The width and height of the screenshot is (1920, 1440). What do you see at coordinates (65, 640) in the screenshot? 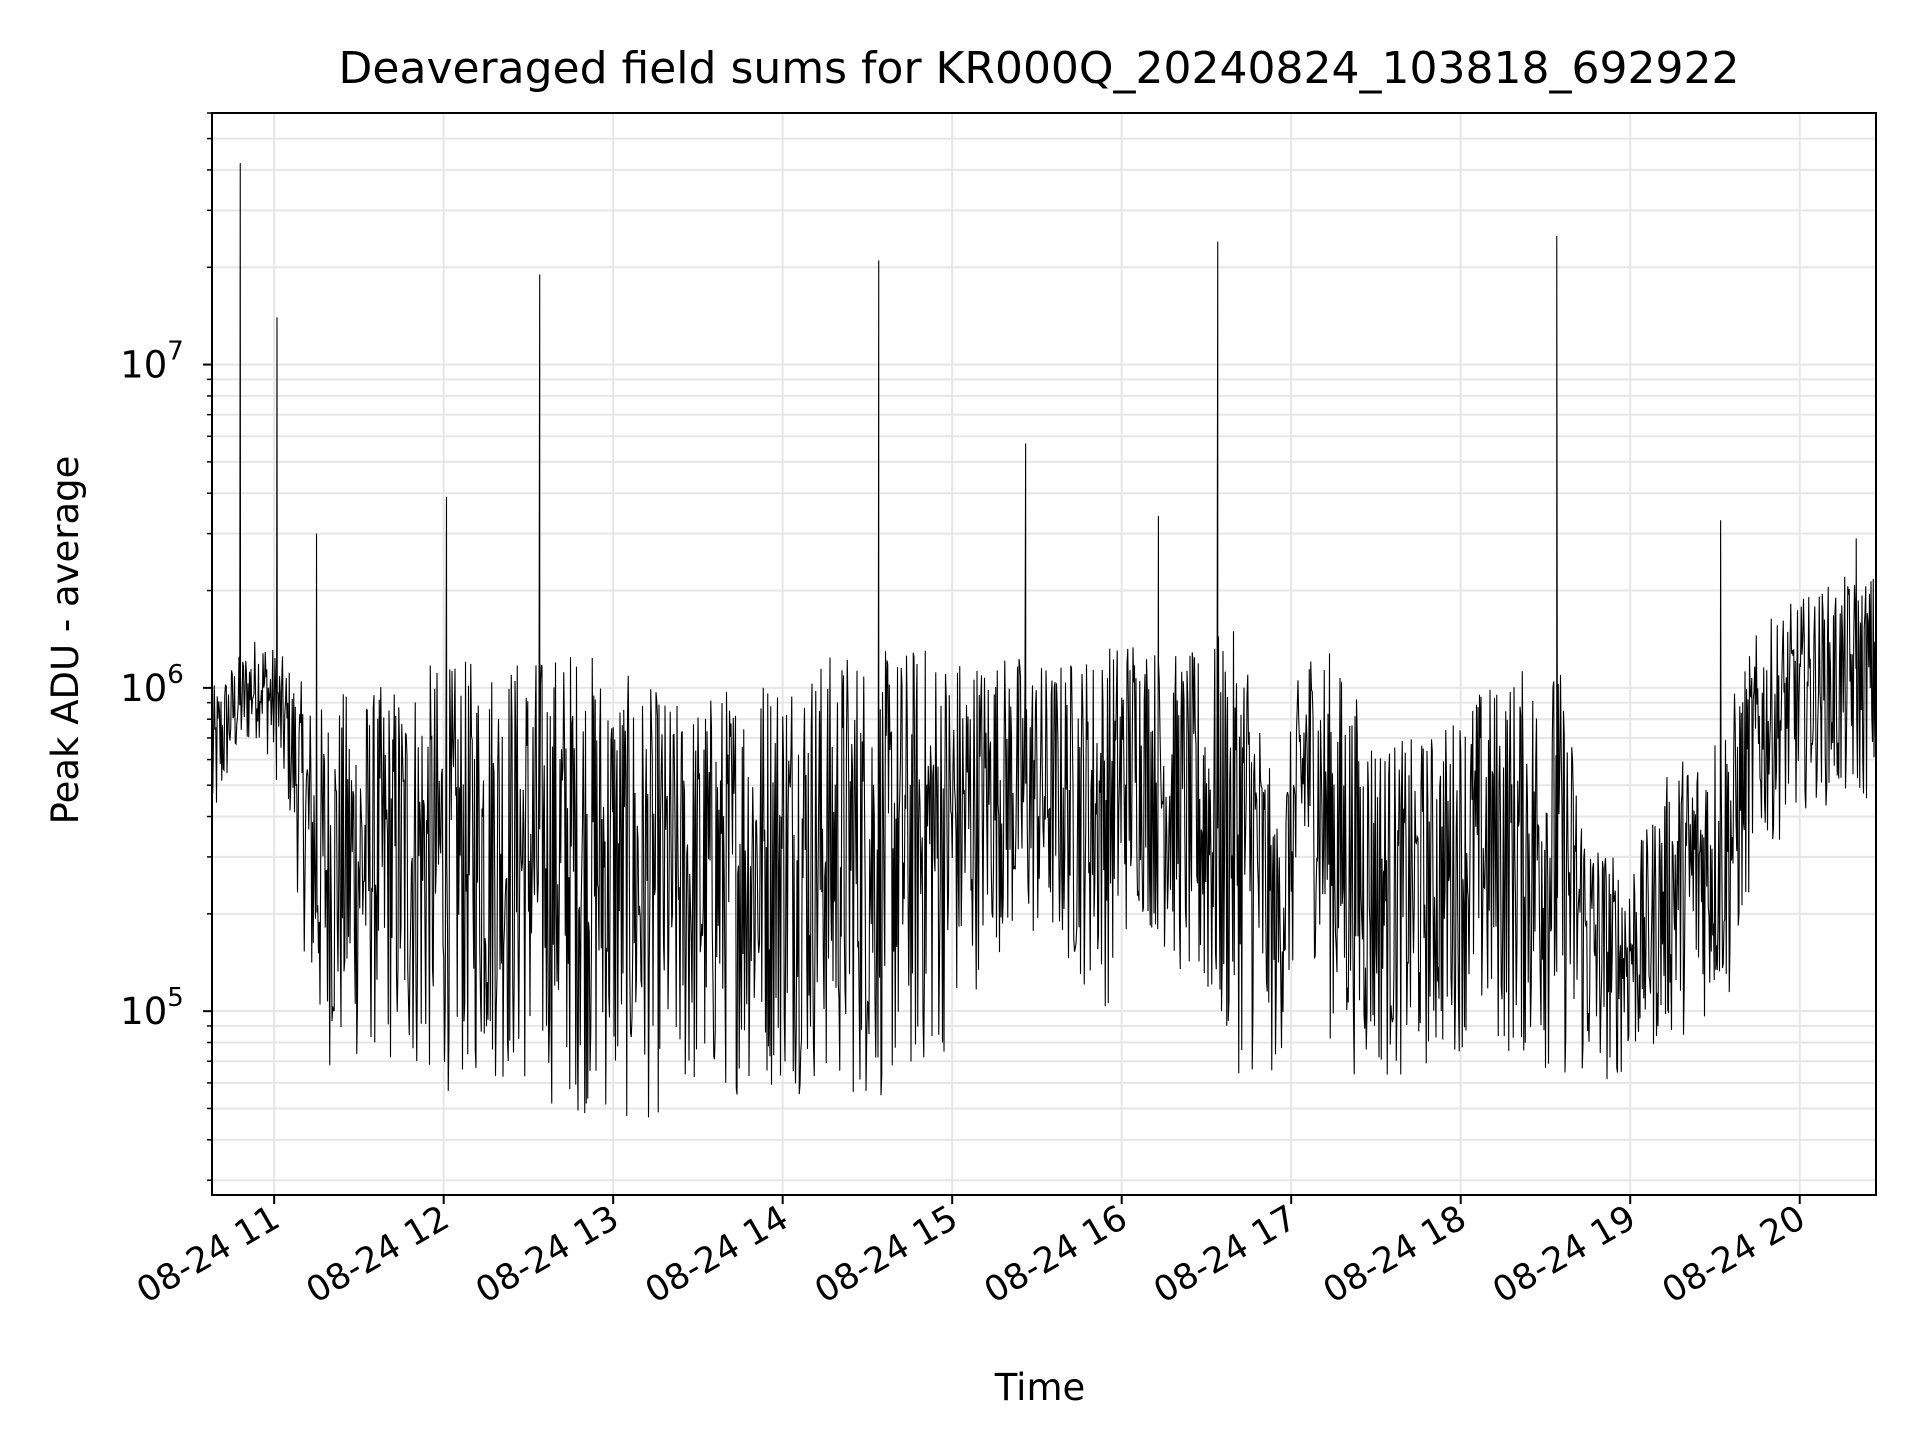
I see `y-axis-label: Peak ADU - average` at bounding box center [65, 640].